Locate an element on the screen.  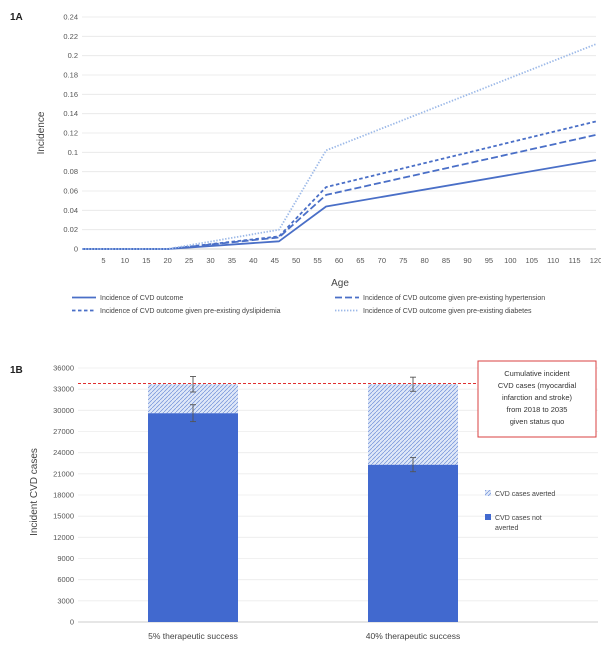
y-tick-label-1b: 15000 is located at coordinates (63, 516).